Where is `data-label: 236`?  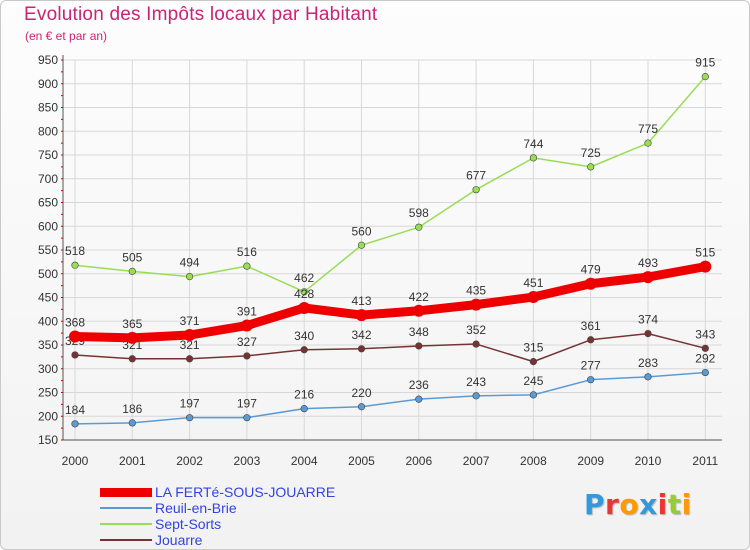
data-label: 236 is located at coordinates (419, 385).